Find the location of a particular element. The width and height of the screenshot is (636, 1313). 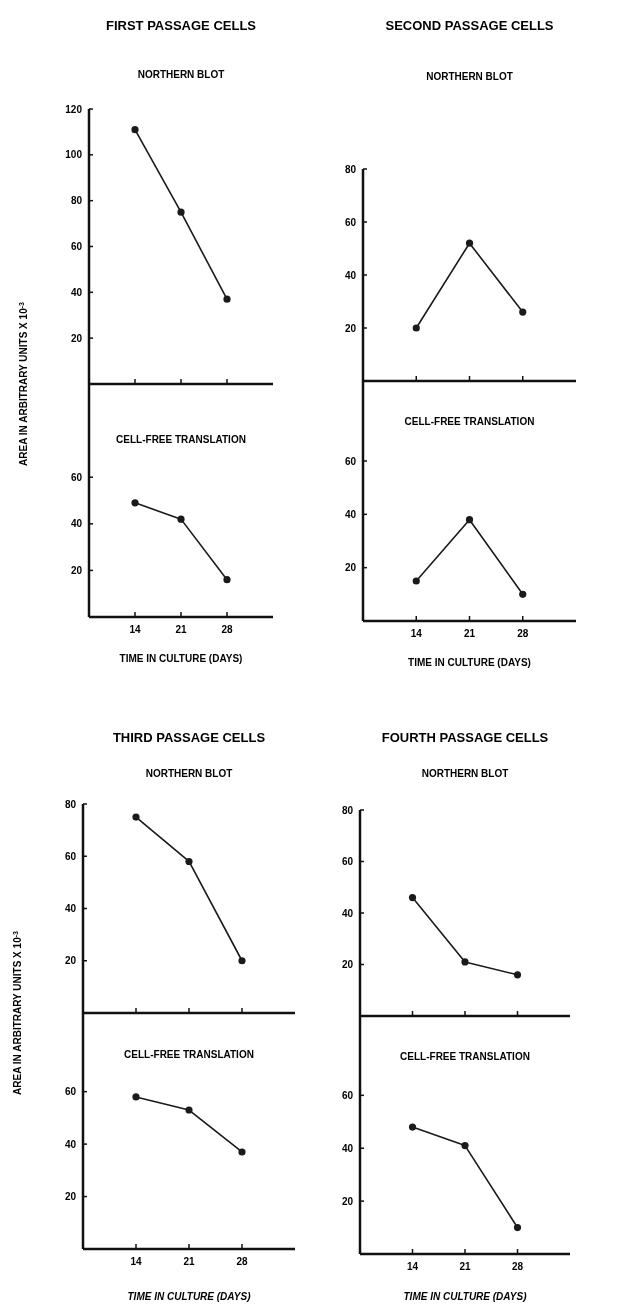

y-tick-label: 100 is located at coordinates (74, 155).